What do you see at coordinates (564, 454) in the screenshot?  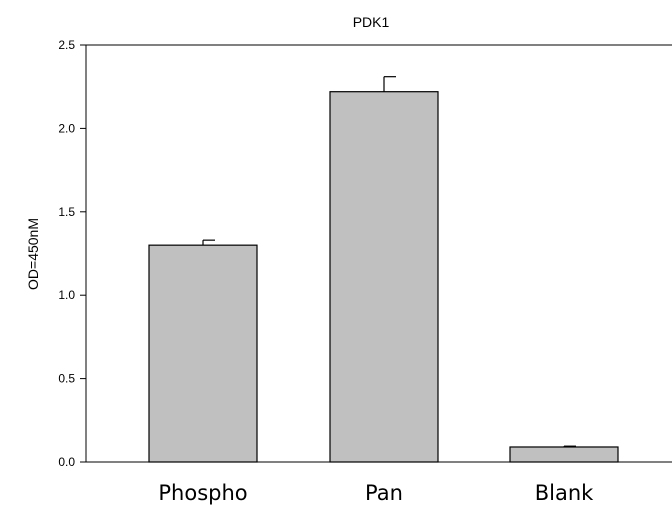 I see `bar-blank` at bounding box center [564, 454].